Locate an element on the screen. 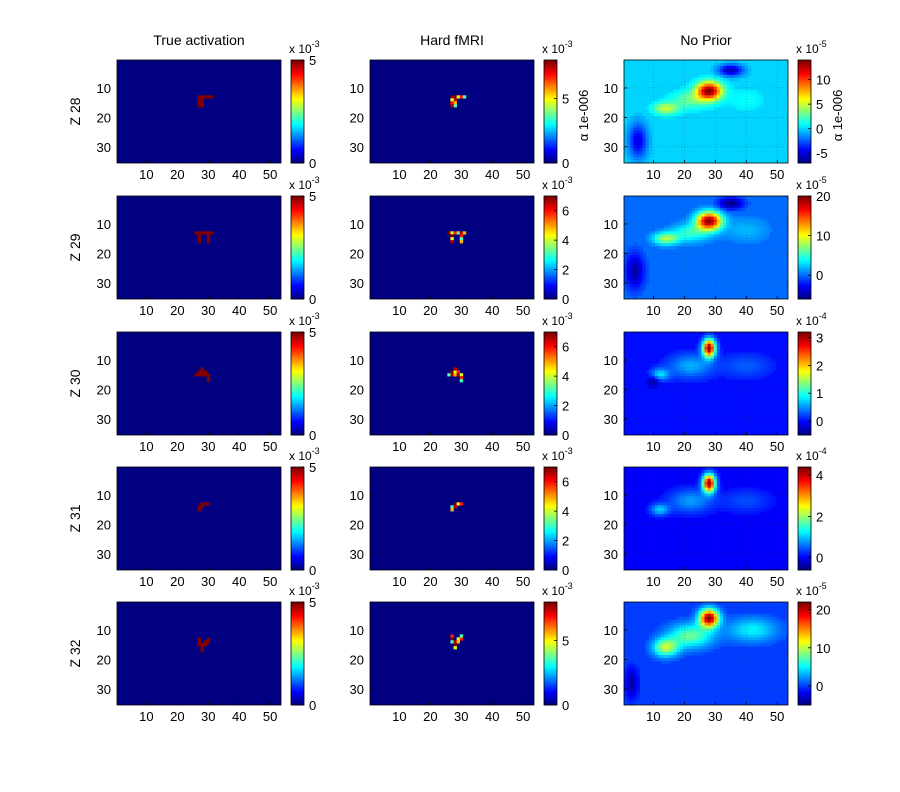 The image size is (900, 792). y-tick-label: 10 is located at coordinates (104, 224).